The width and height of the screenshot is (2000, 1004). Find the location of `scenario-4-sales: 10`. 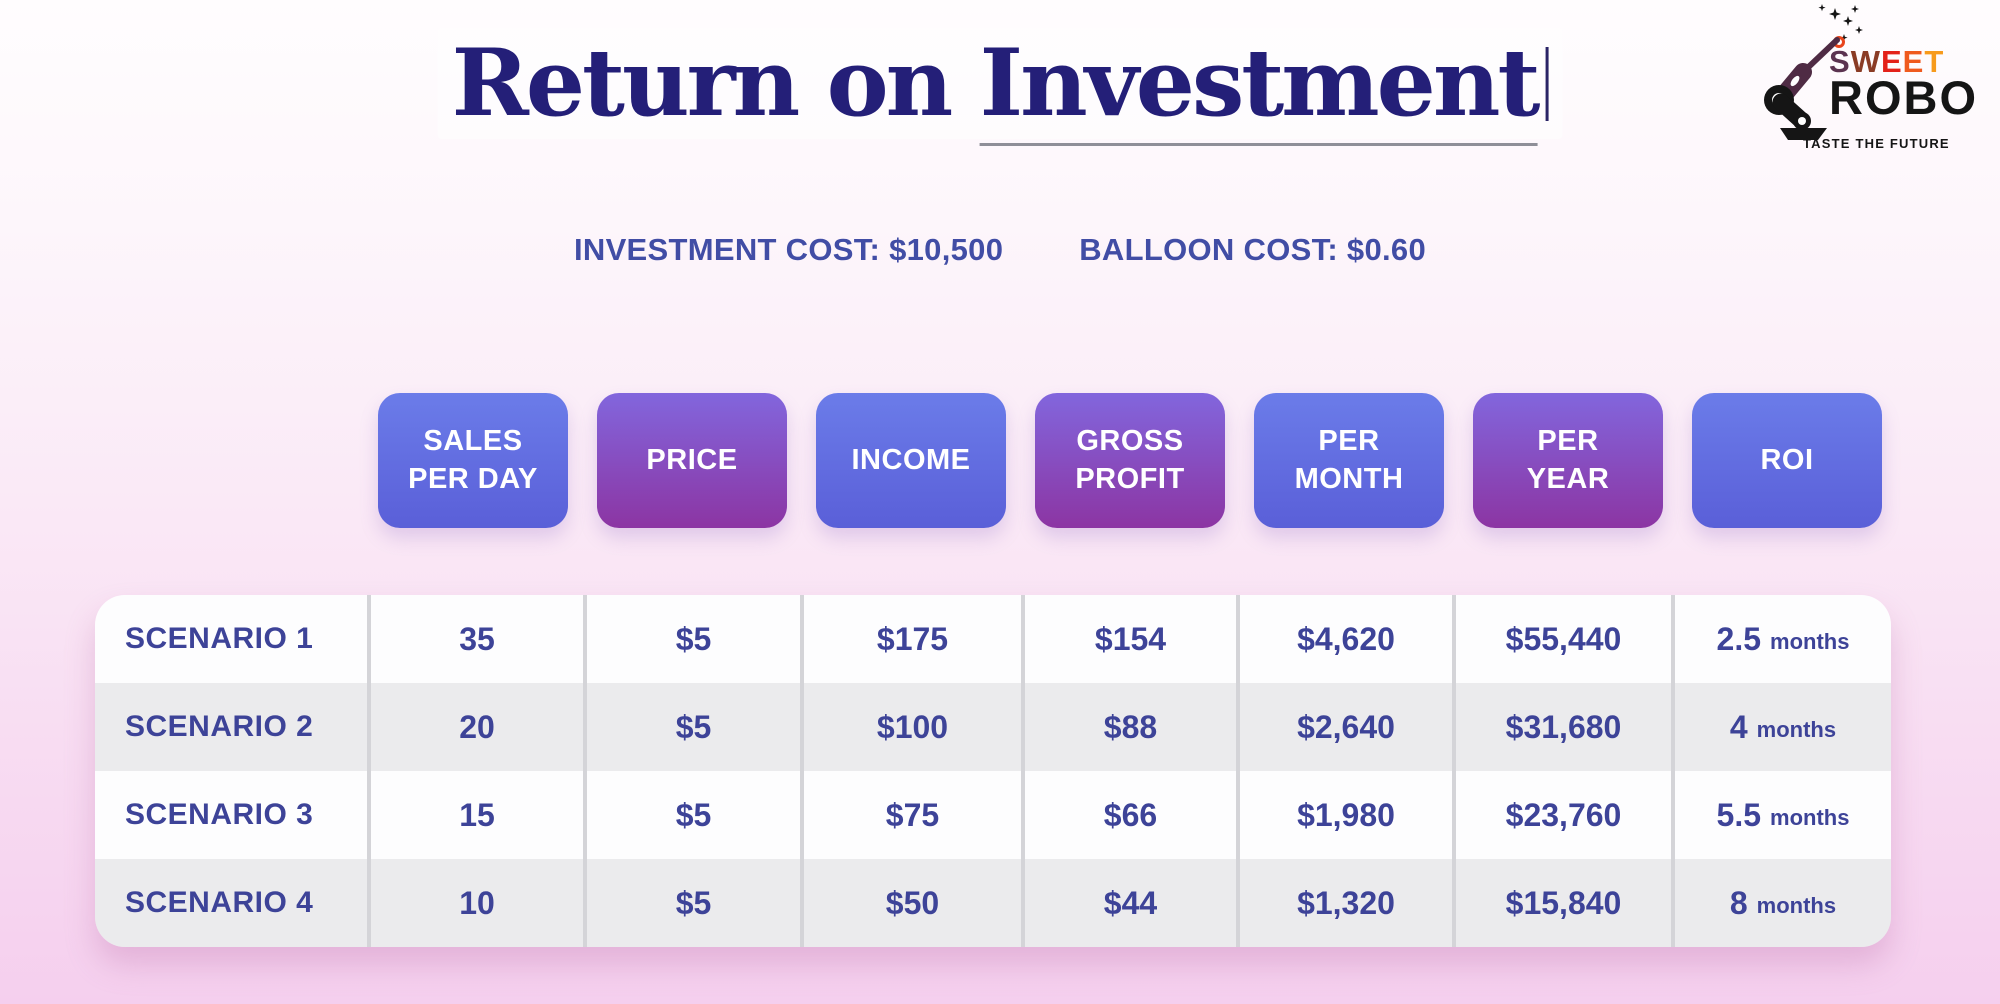

scenario-4-sales: 10 is located at coordinates (475, 903).